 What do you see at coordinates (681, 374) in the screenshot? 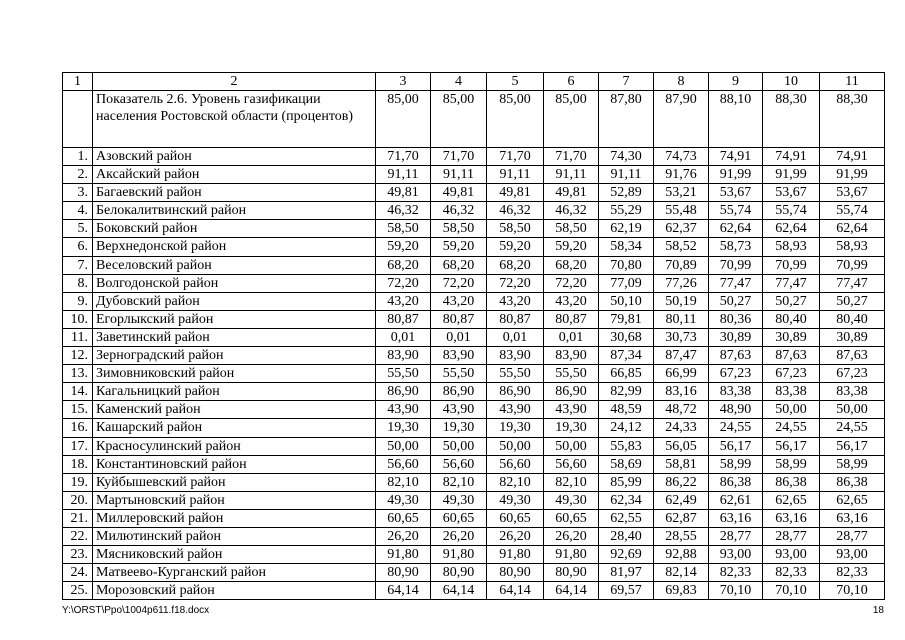
I see `cell-value: 66,99` at bounding box center [681, 374].